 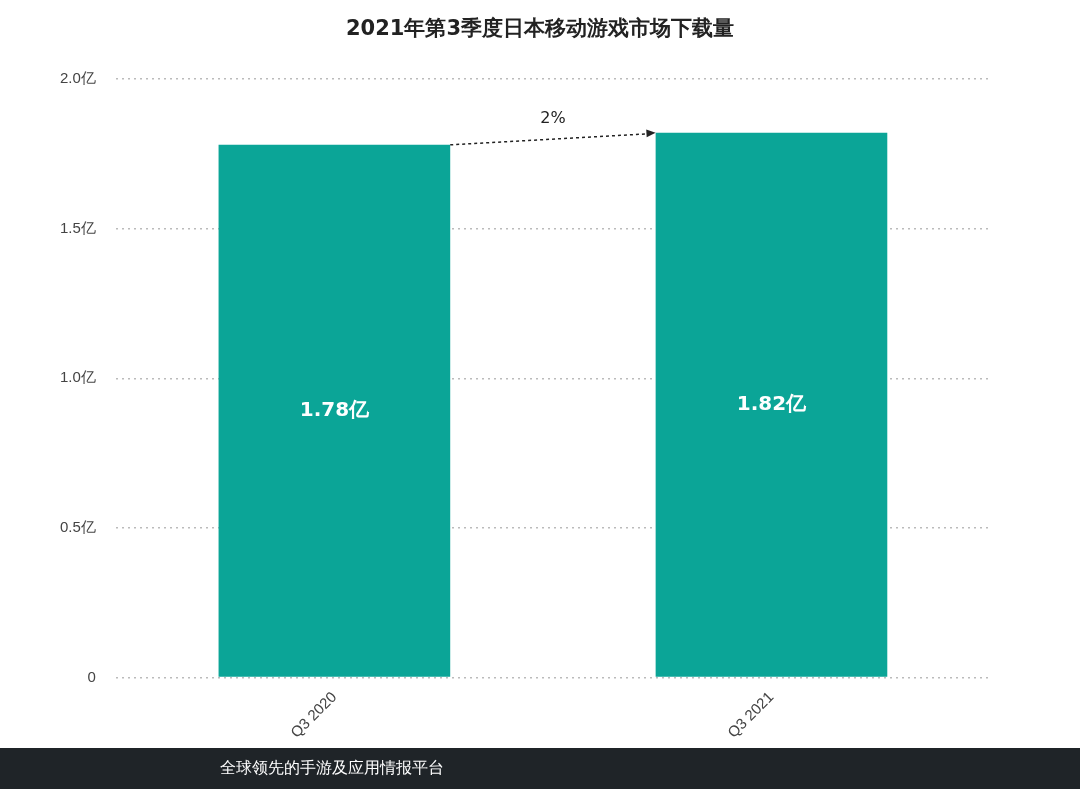 I want to click on y-tick-label: 2.0亿, so click(x=77, y=78).